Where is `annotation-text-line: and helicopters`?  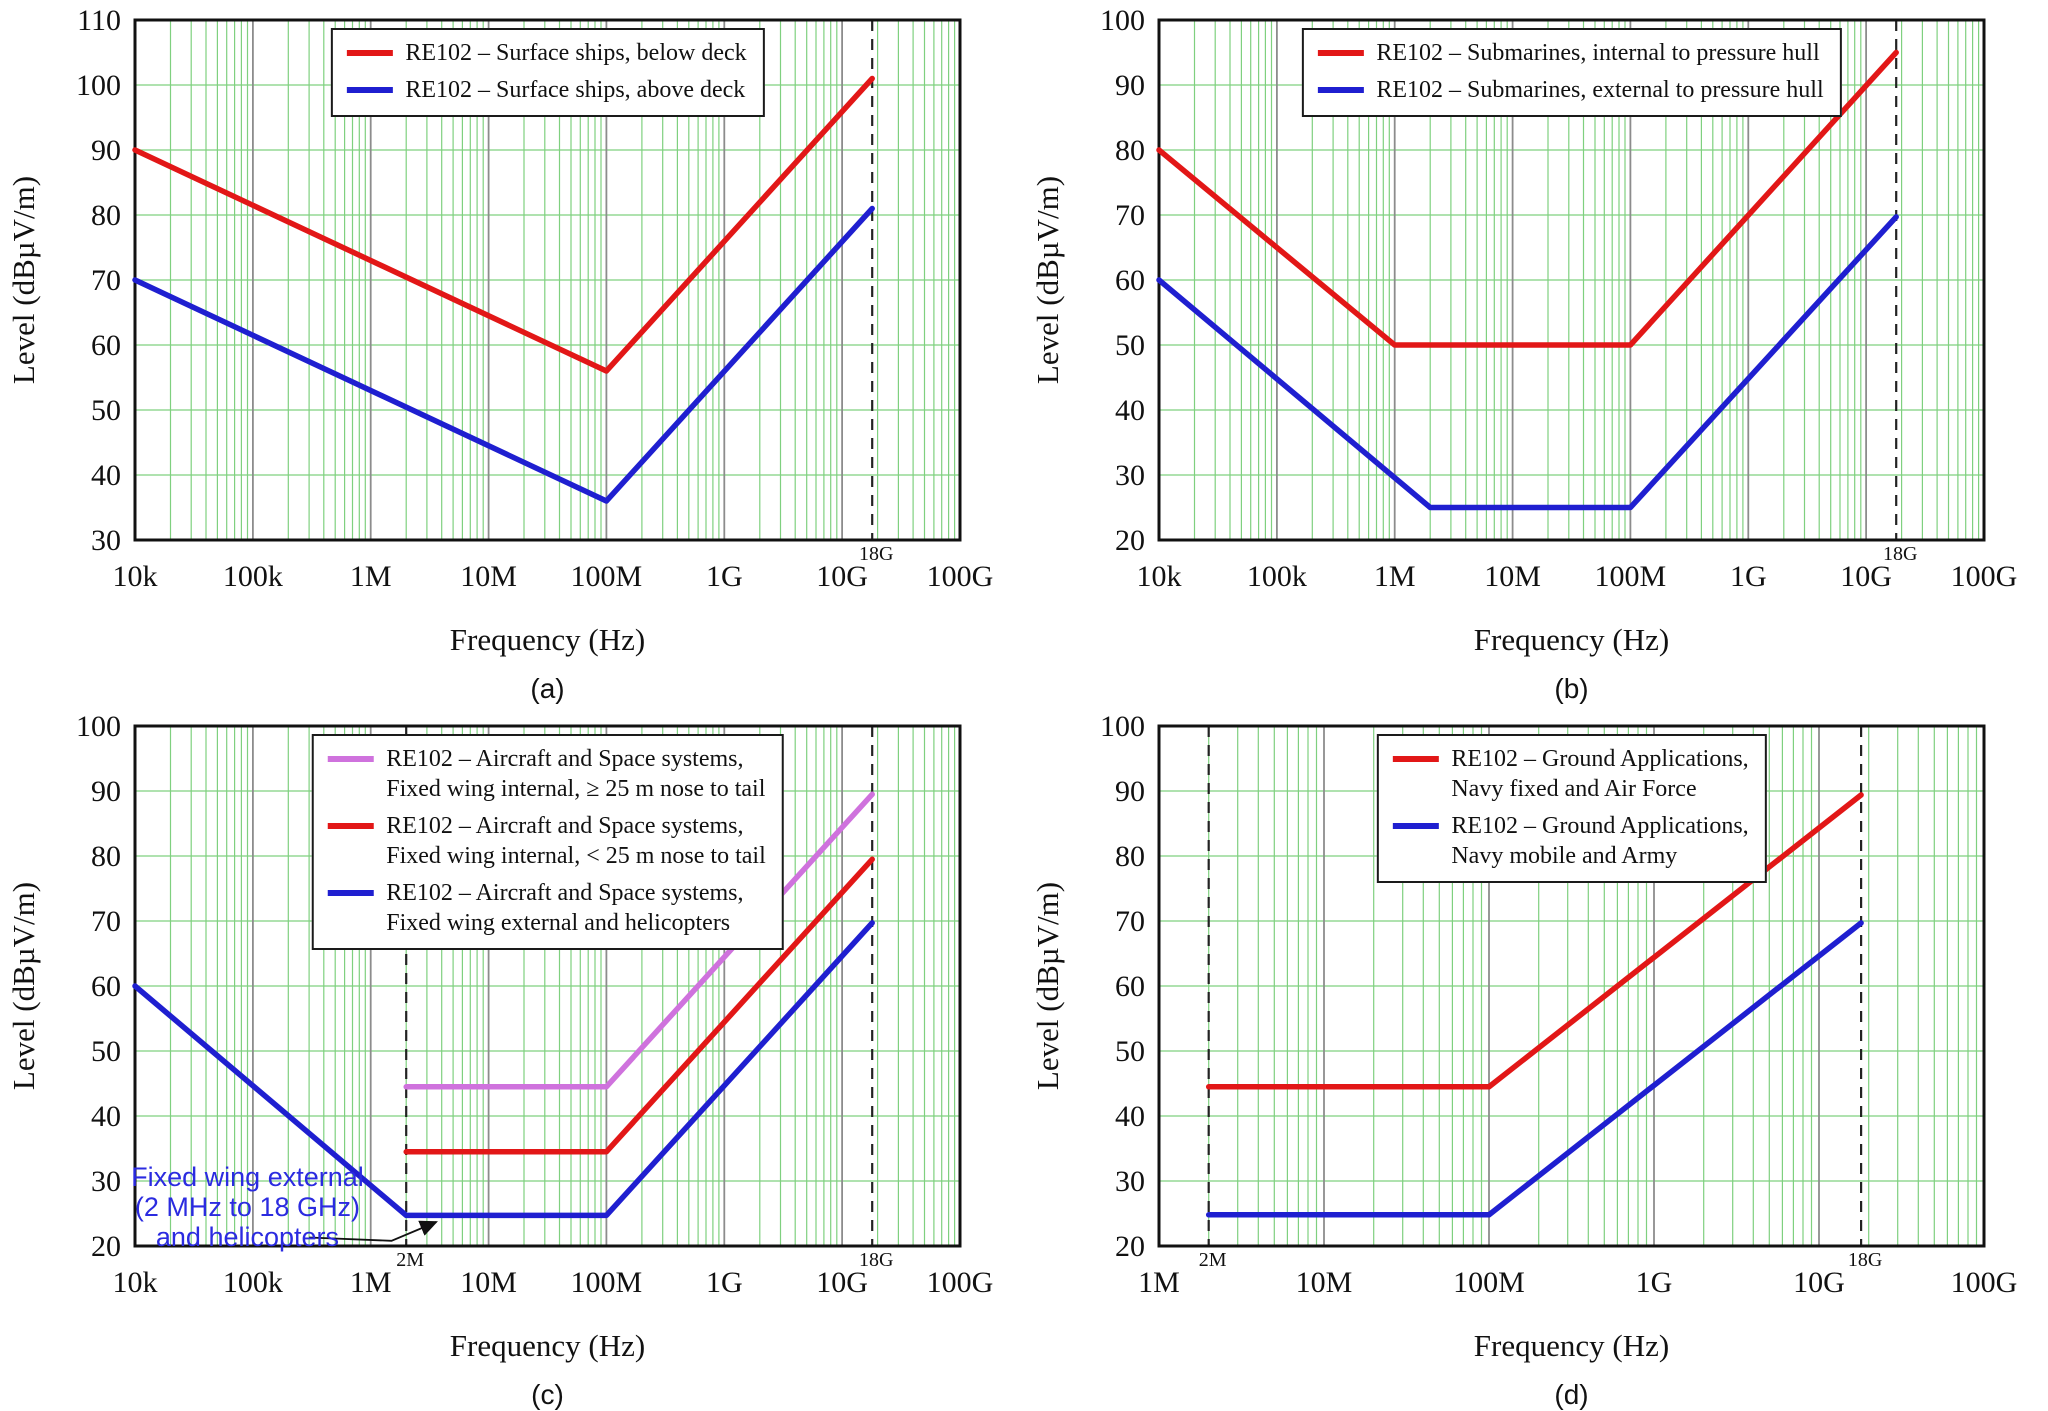 annotation-text-line: and helicopters is located at coordinates (247, 1236).